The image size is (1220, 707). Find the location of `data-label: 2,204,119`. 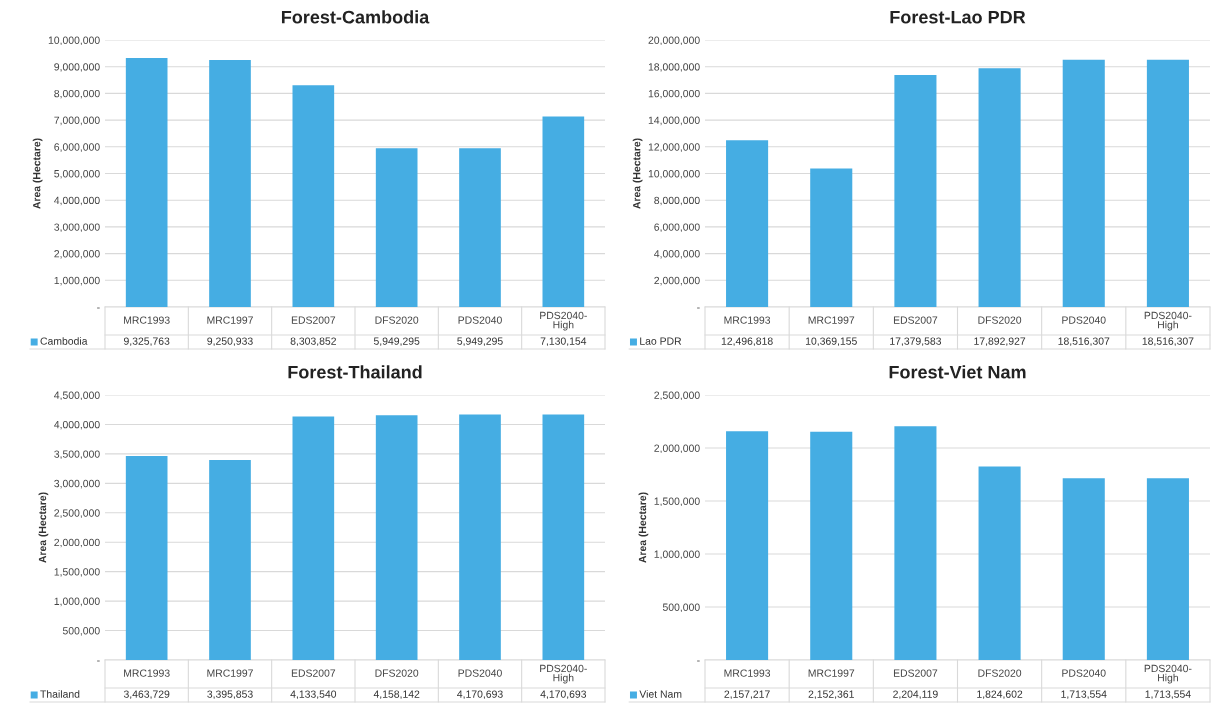

data-label: 2,204,119 is located at coordinates (915, 695).